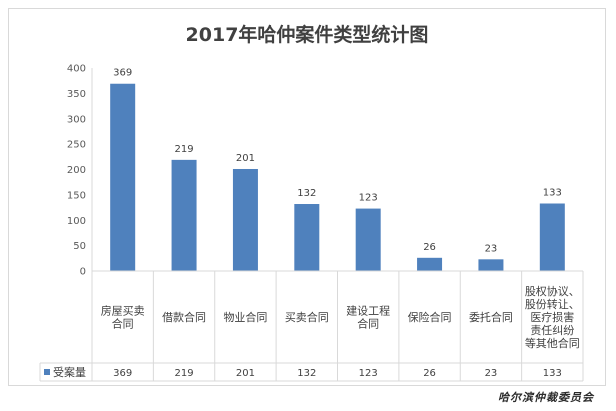 The height and width of the screenshot is (411, 616). What do you see at coordinates (184, 373) in the screenshot?
I see `table-value-1: 219` at bounding box center [184, 373].